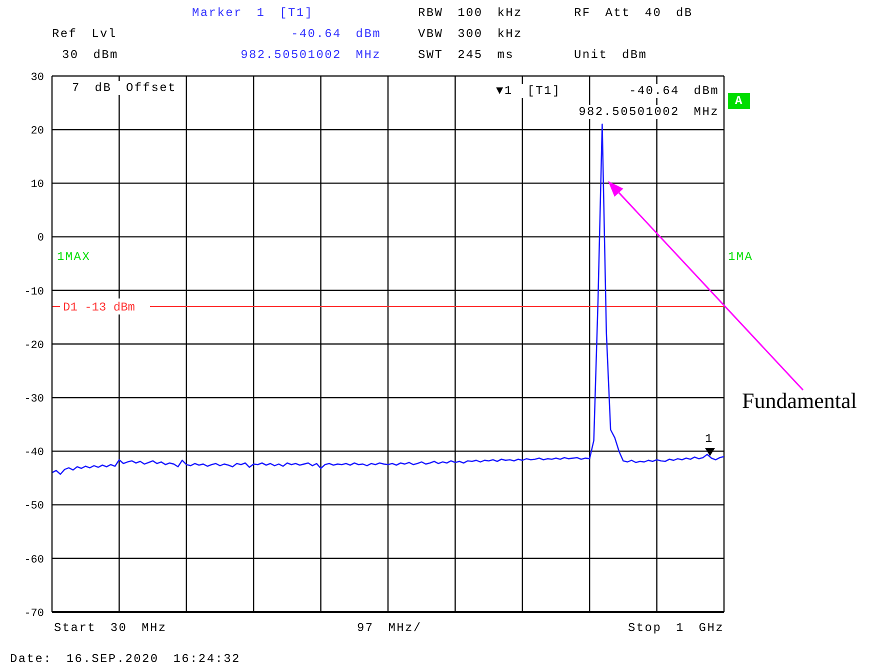 Image resolution: width=896 pixels, height=670 pixels. Describe the element at coordinates (470, 13) in the screenshot. I see `text: RBW 100 kHz` at that location.